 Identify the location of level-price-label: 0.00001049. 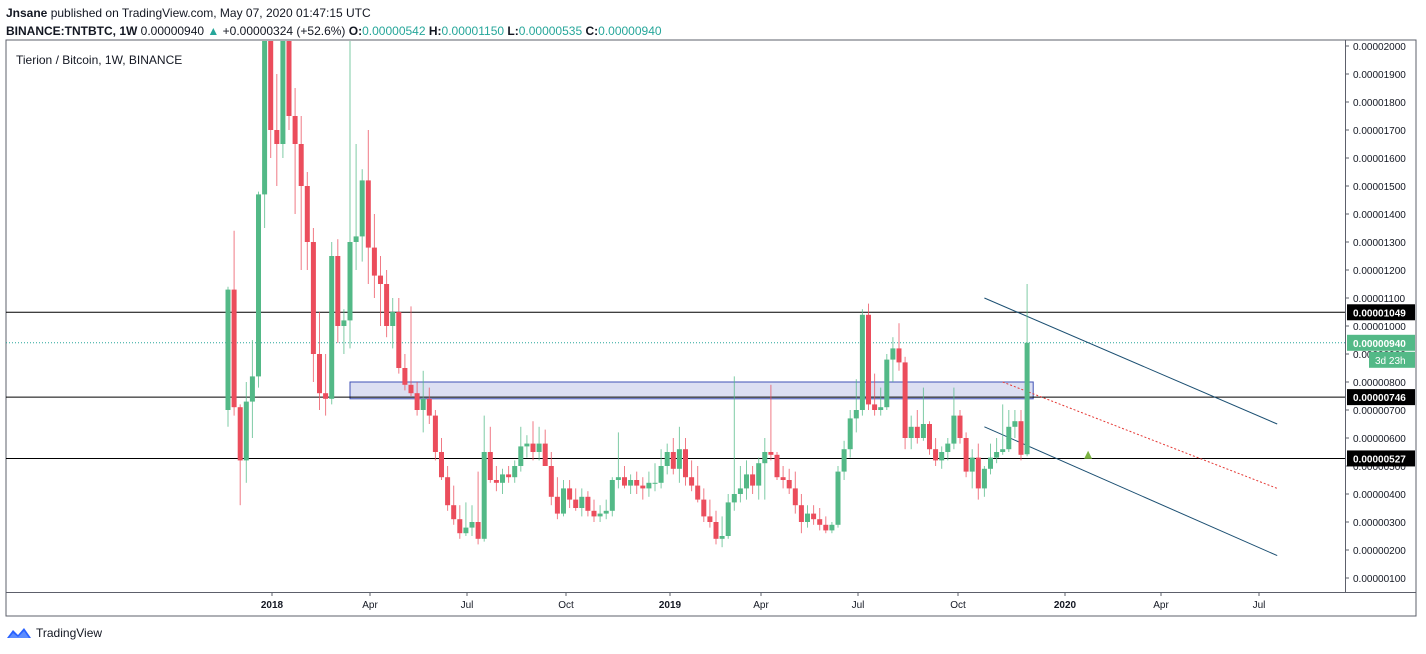
(1379, 313).